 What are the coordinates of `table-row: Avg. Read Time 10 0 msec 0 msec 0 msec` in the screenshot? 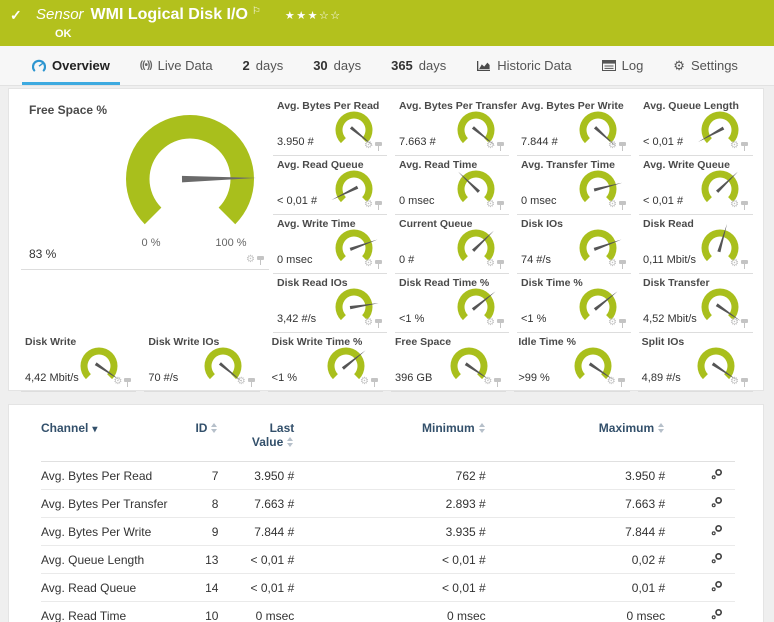 It's located at (388, 612).